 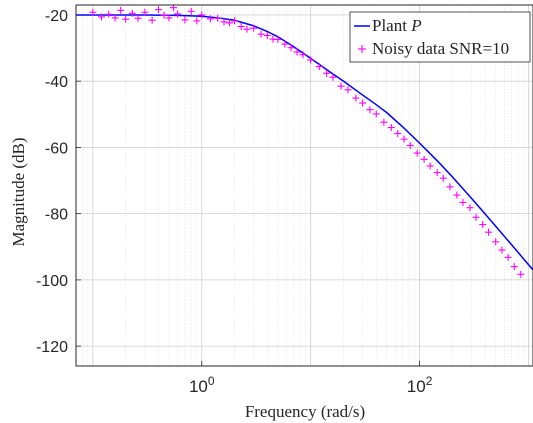 What do you see at coordinates (58, 182) in the screenshot?
I see `y-tick-labels: -20 -40 -60 -80 -100 -120` at bounding box center [58, 182].